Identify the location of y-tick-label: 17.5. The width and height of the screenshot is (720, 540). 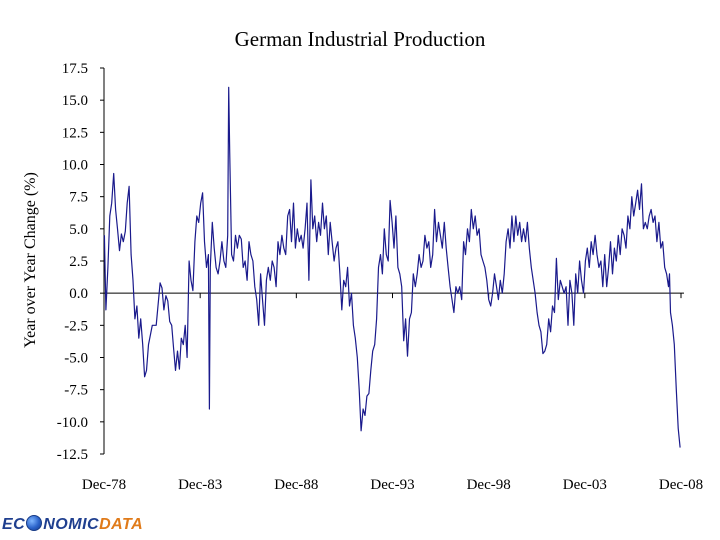
(75, 69).